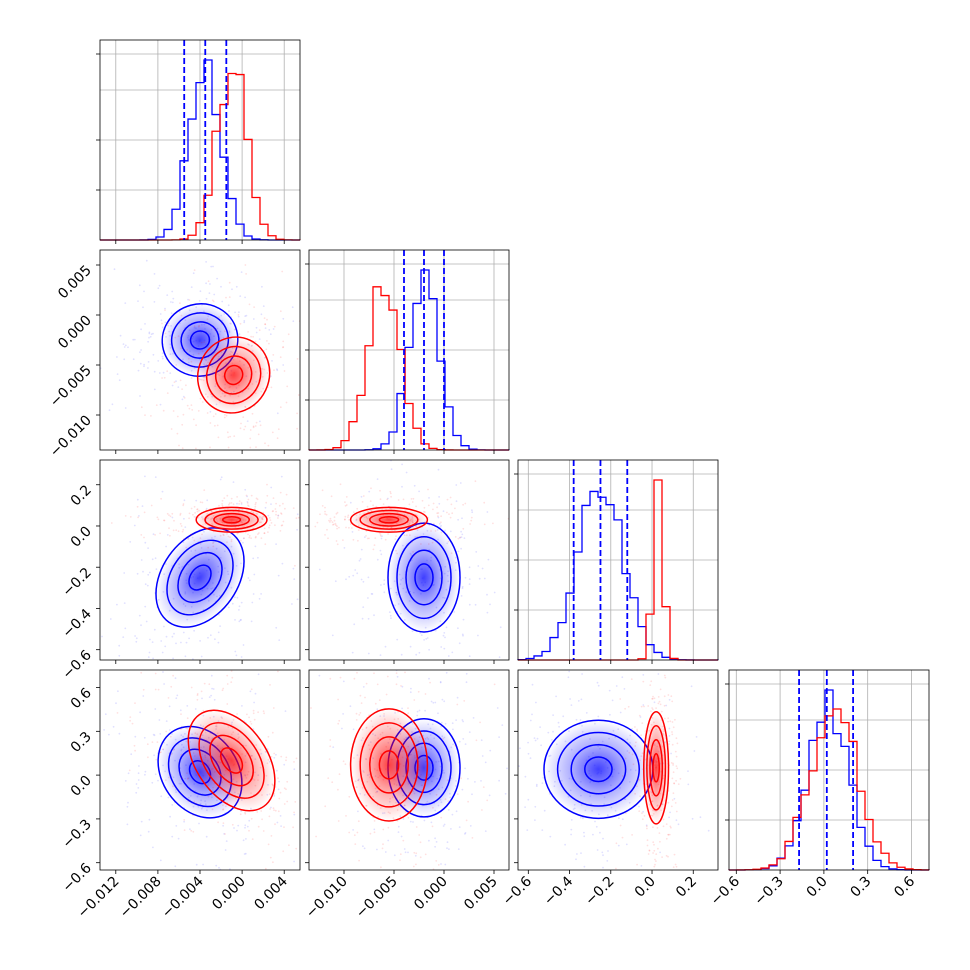 This screenshot has width=970, height=970. What do you see at coordinates (829, 770) in the screenshot?
I see `marginal-grid` at bounding box center [829, 770].